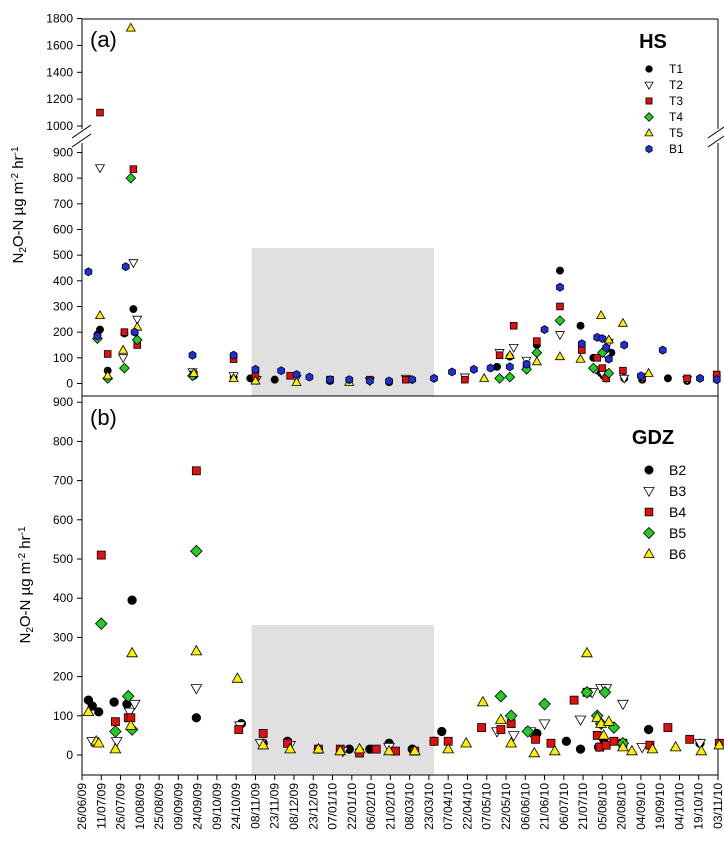 Image resolution: width=724 pixels, height=859 pixels. Describe the element at coordinates (63, 358) in the screenshot. I see `y-tick-label: 100` at that location.